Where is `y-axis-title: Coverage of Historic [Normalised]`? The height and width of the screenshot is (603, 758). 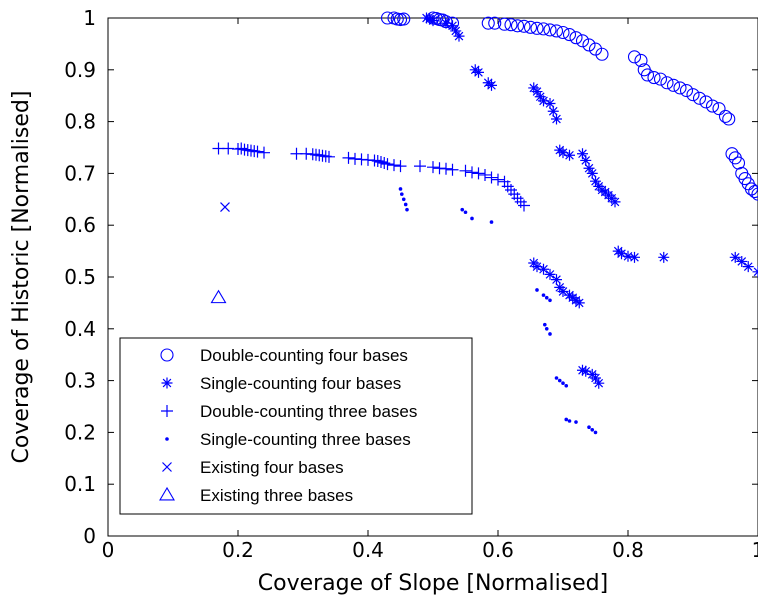
y-axis-title: Coverage of Historic [Normalised] is located at coordinates (21, 277).